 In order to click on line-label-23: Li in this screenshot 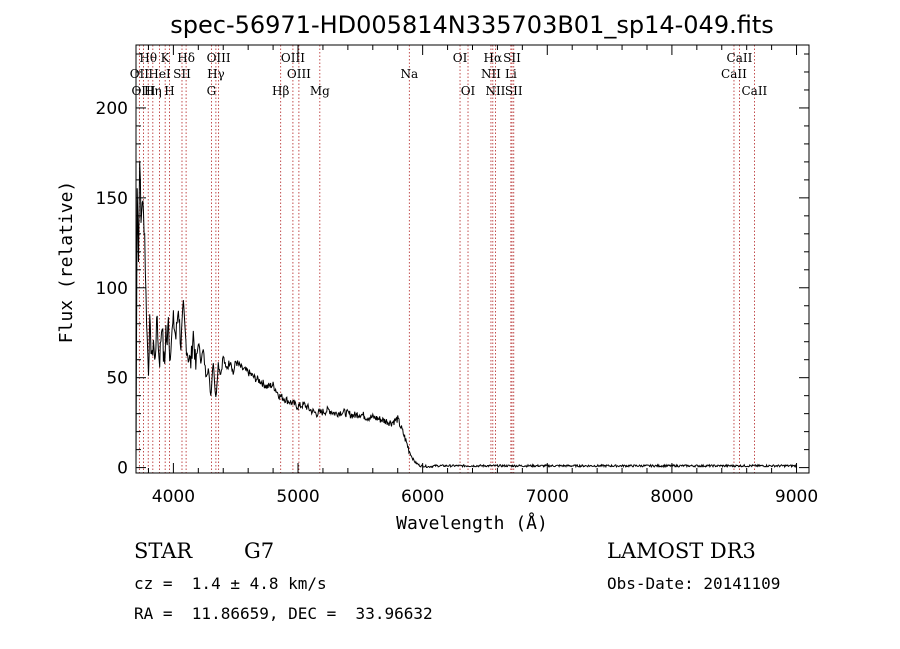, I will do `click(511, 74)`.